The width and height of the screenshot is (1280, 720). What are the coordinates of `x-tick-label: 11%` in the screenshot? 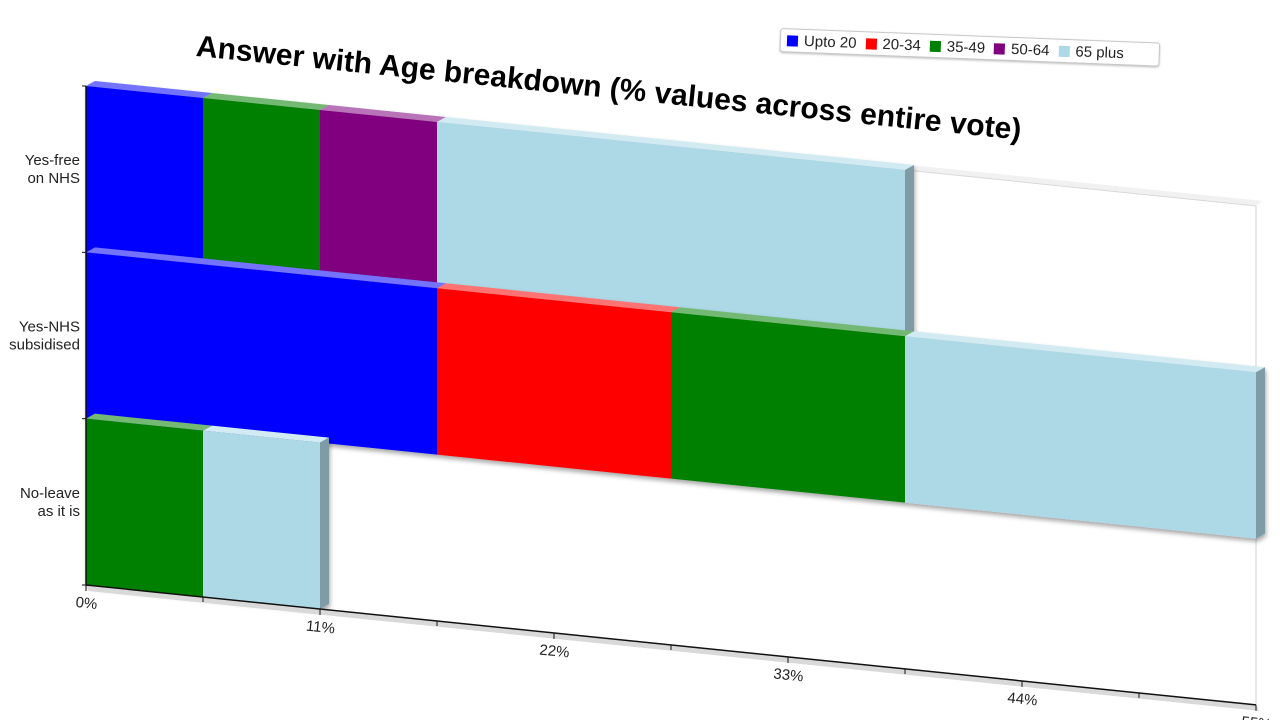 It's located at (320, 628).